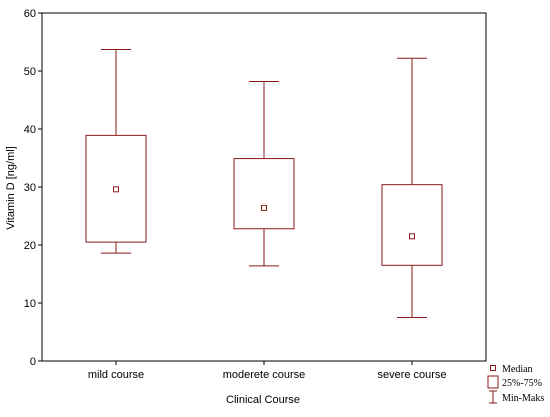 Image resolution: width=550 pixels, height=417 pixels. I want to click on legend: Median 25%-75% Min-Maks, so click(515, 384).